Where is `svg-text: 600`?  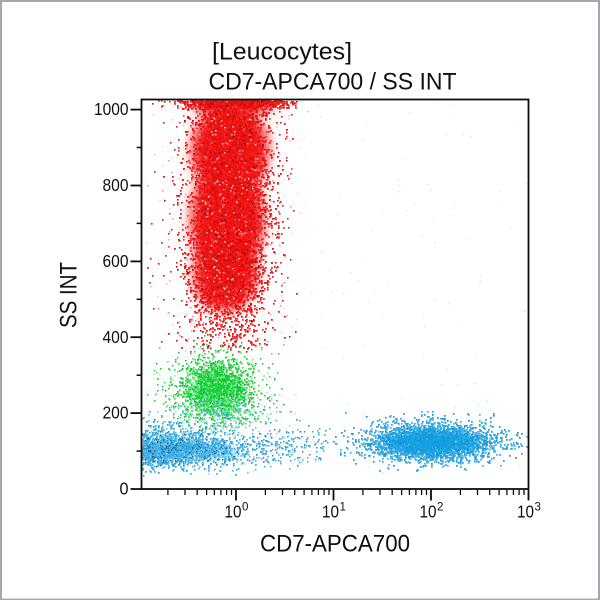 svg-text: 600 is located at coordinates (116, 261).